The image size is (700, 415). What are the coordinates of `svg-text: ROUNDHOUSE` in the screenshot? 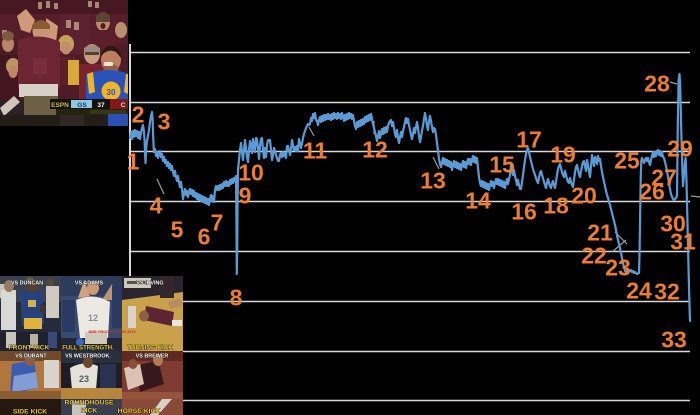 It's located at (89, 403).